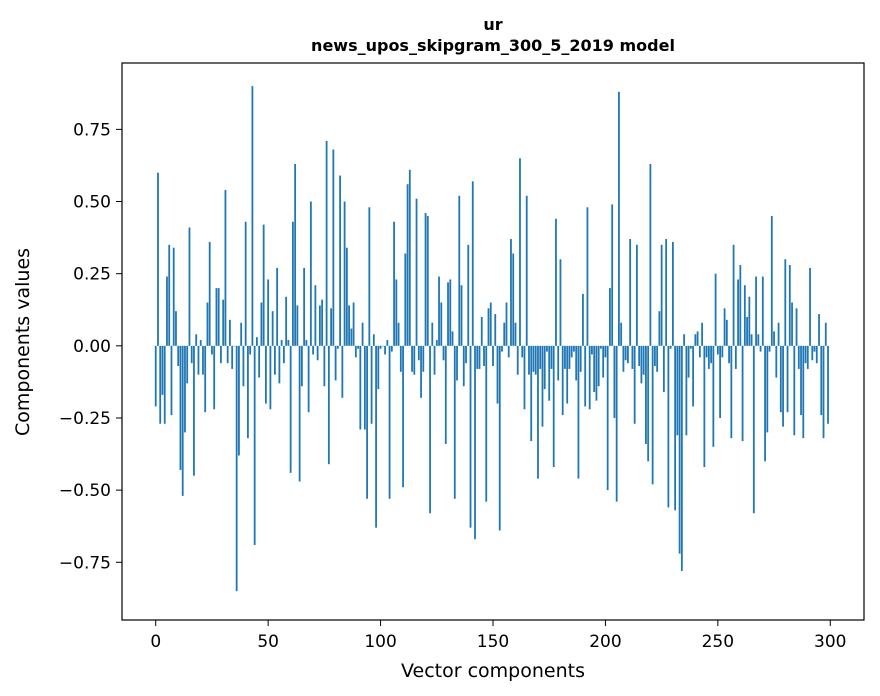 This screenshot has height=696, width=880. Describe the element at coordinates (718, 642) in the screenshot. I see `x-tick-label-250: 250` at that location.